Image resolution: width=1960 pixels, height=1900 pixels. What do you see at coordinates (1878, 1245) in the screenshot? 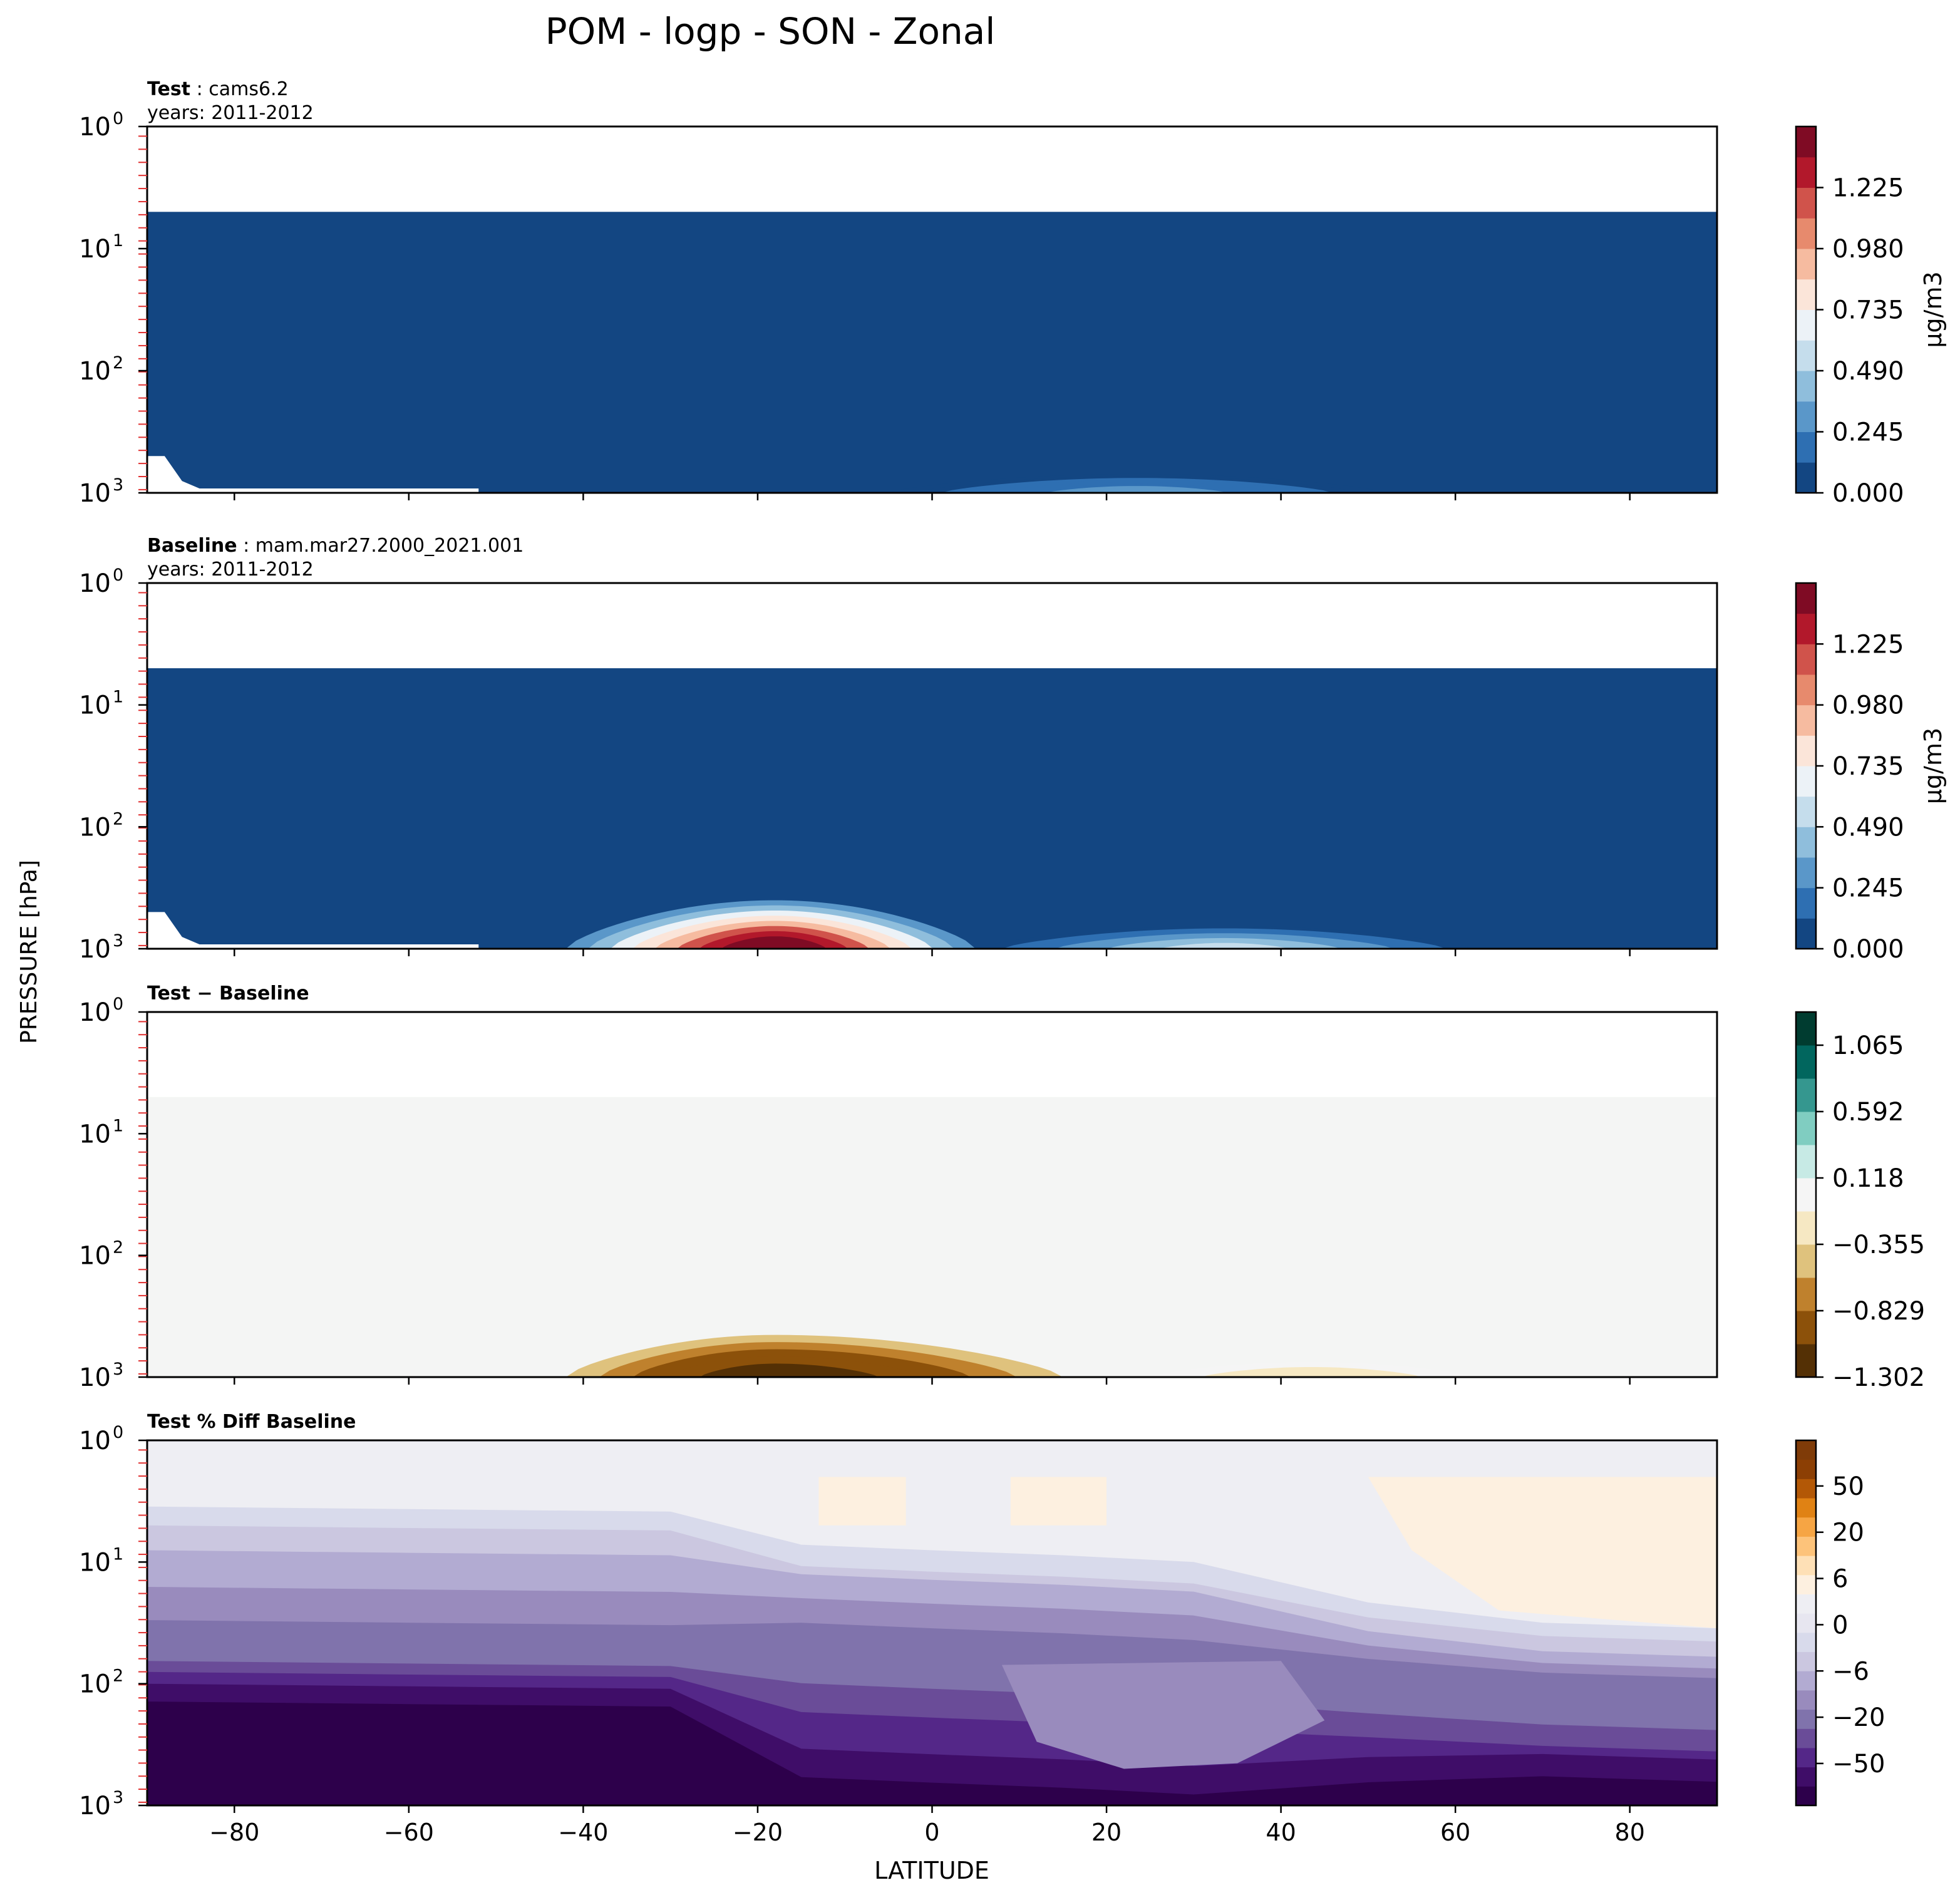
I see `colorbar-tick-label: −0.355` at bounding box center [1878, 1245].